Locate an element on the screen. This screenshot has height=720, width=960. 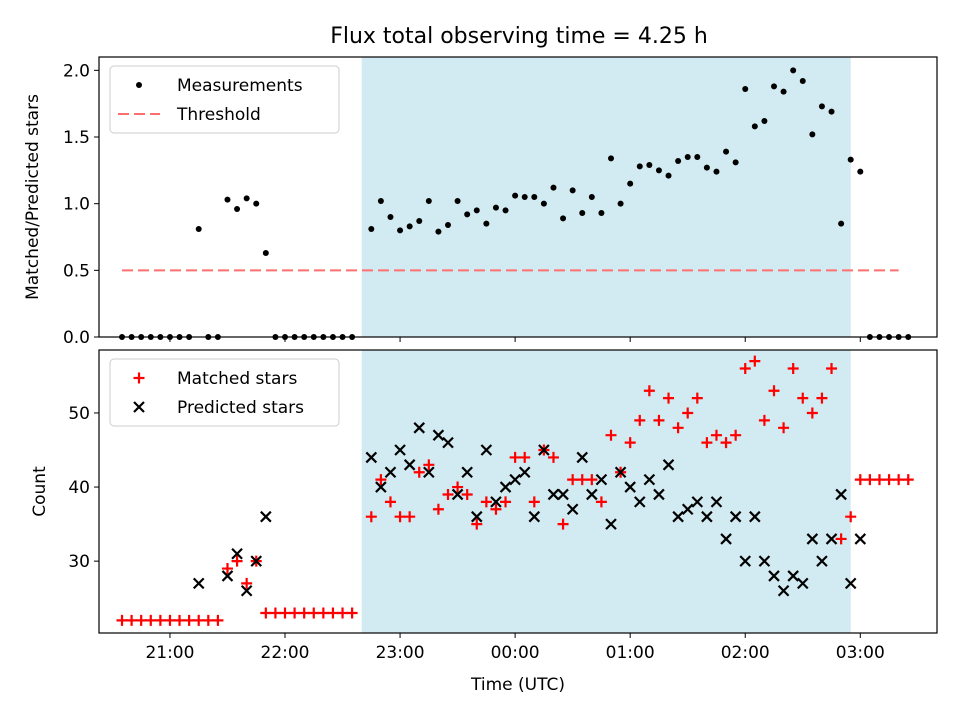
chart-title: Flux total observing time = 4.25 h is located at coordinates (519, 36).